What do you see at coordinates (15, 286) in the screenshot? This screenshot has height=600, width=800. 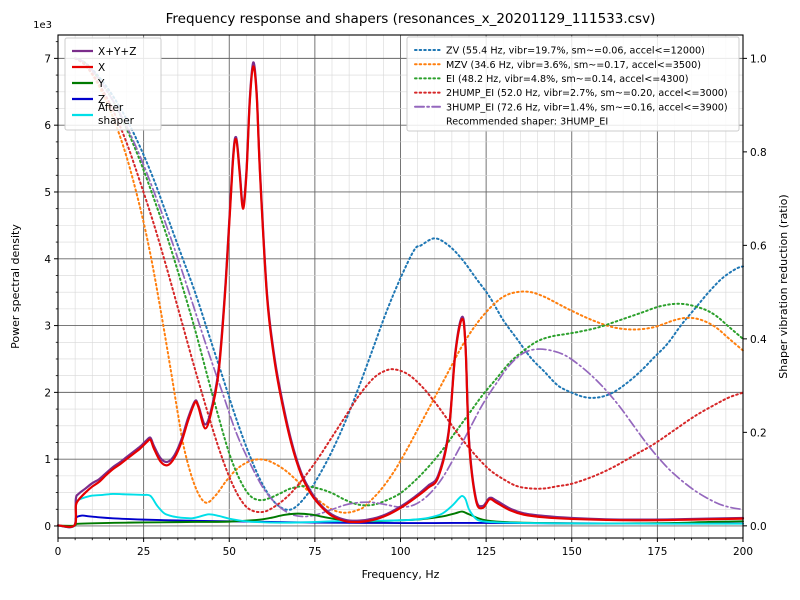 I see `y-axis-label: Power spectral density` at bounding box center [15, 286].